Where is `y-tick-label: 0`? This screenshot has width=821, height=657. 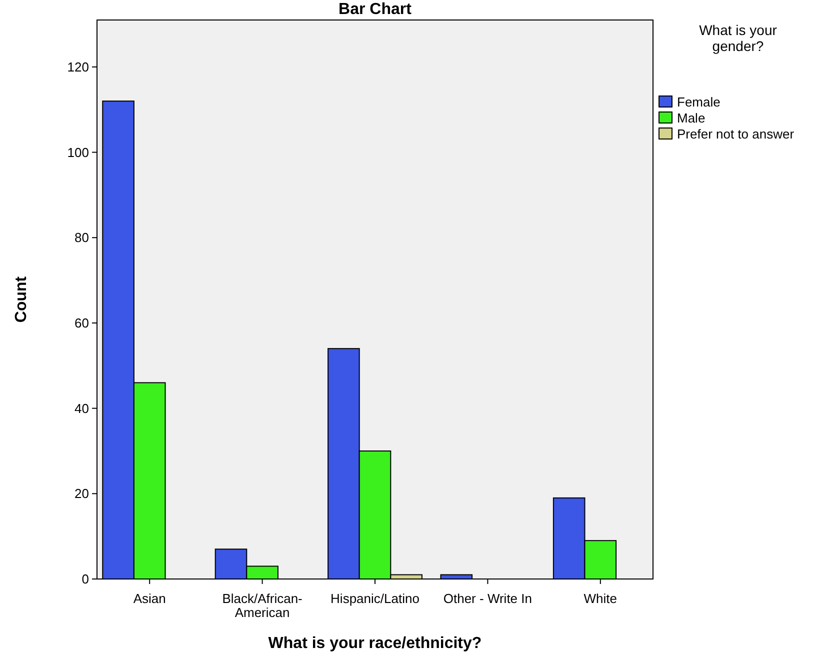
y-tick-label: 0 is located at coordinates (85, 579).